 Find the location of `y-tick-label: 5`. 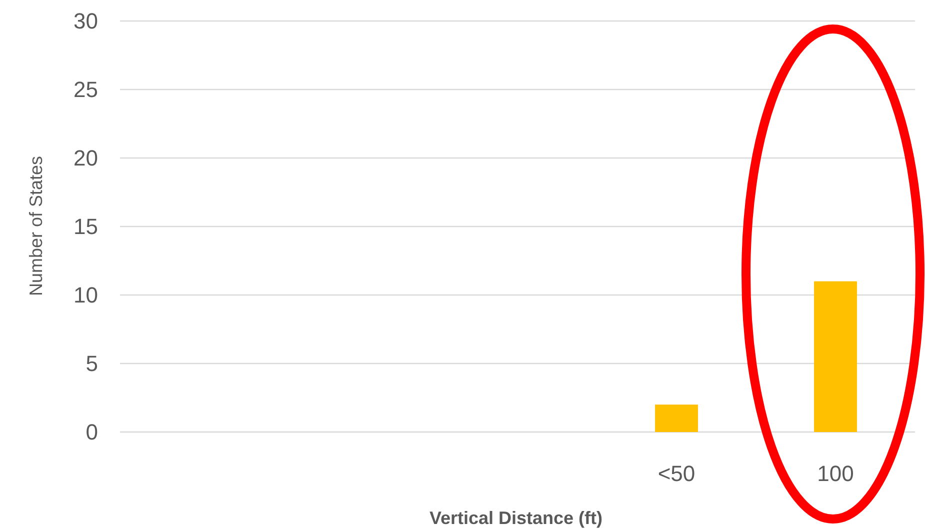

y-tick-label: 5 is located at coordinates (92, 363).